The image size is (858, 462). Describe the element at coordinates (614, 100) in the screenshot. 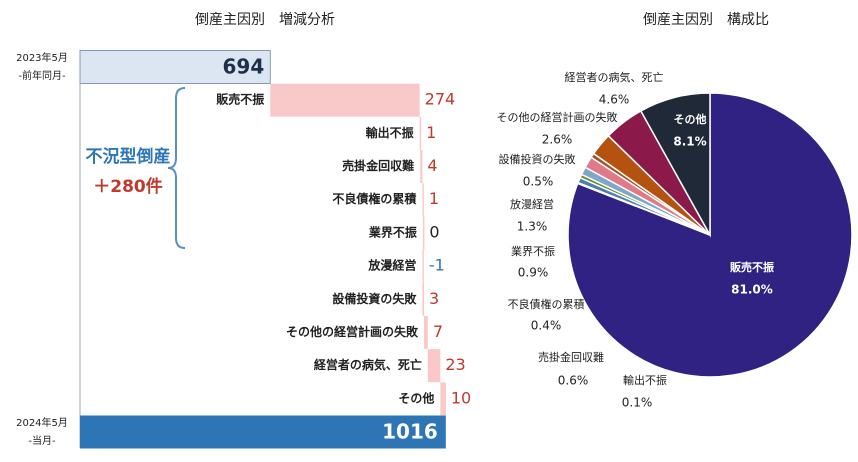

I see `slice-value: 4.6%` at that location.